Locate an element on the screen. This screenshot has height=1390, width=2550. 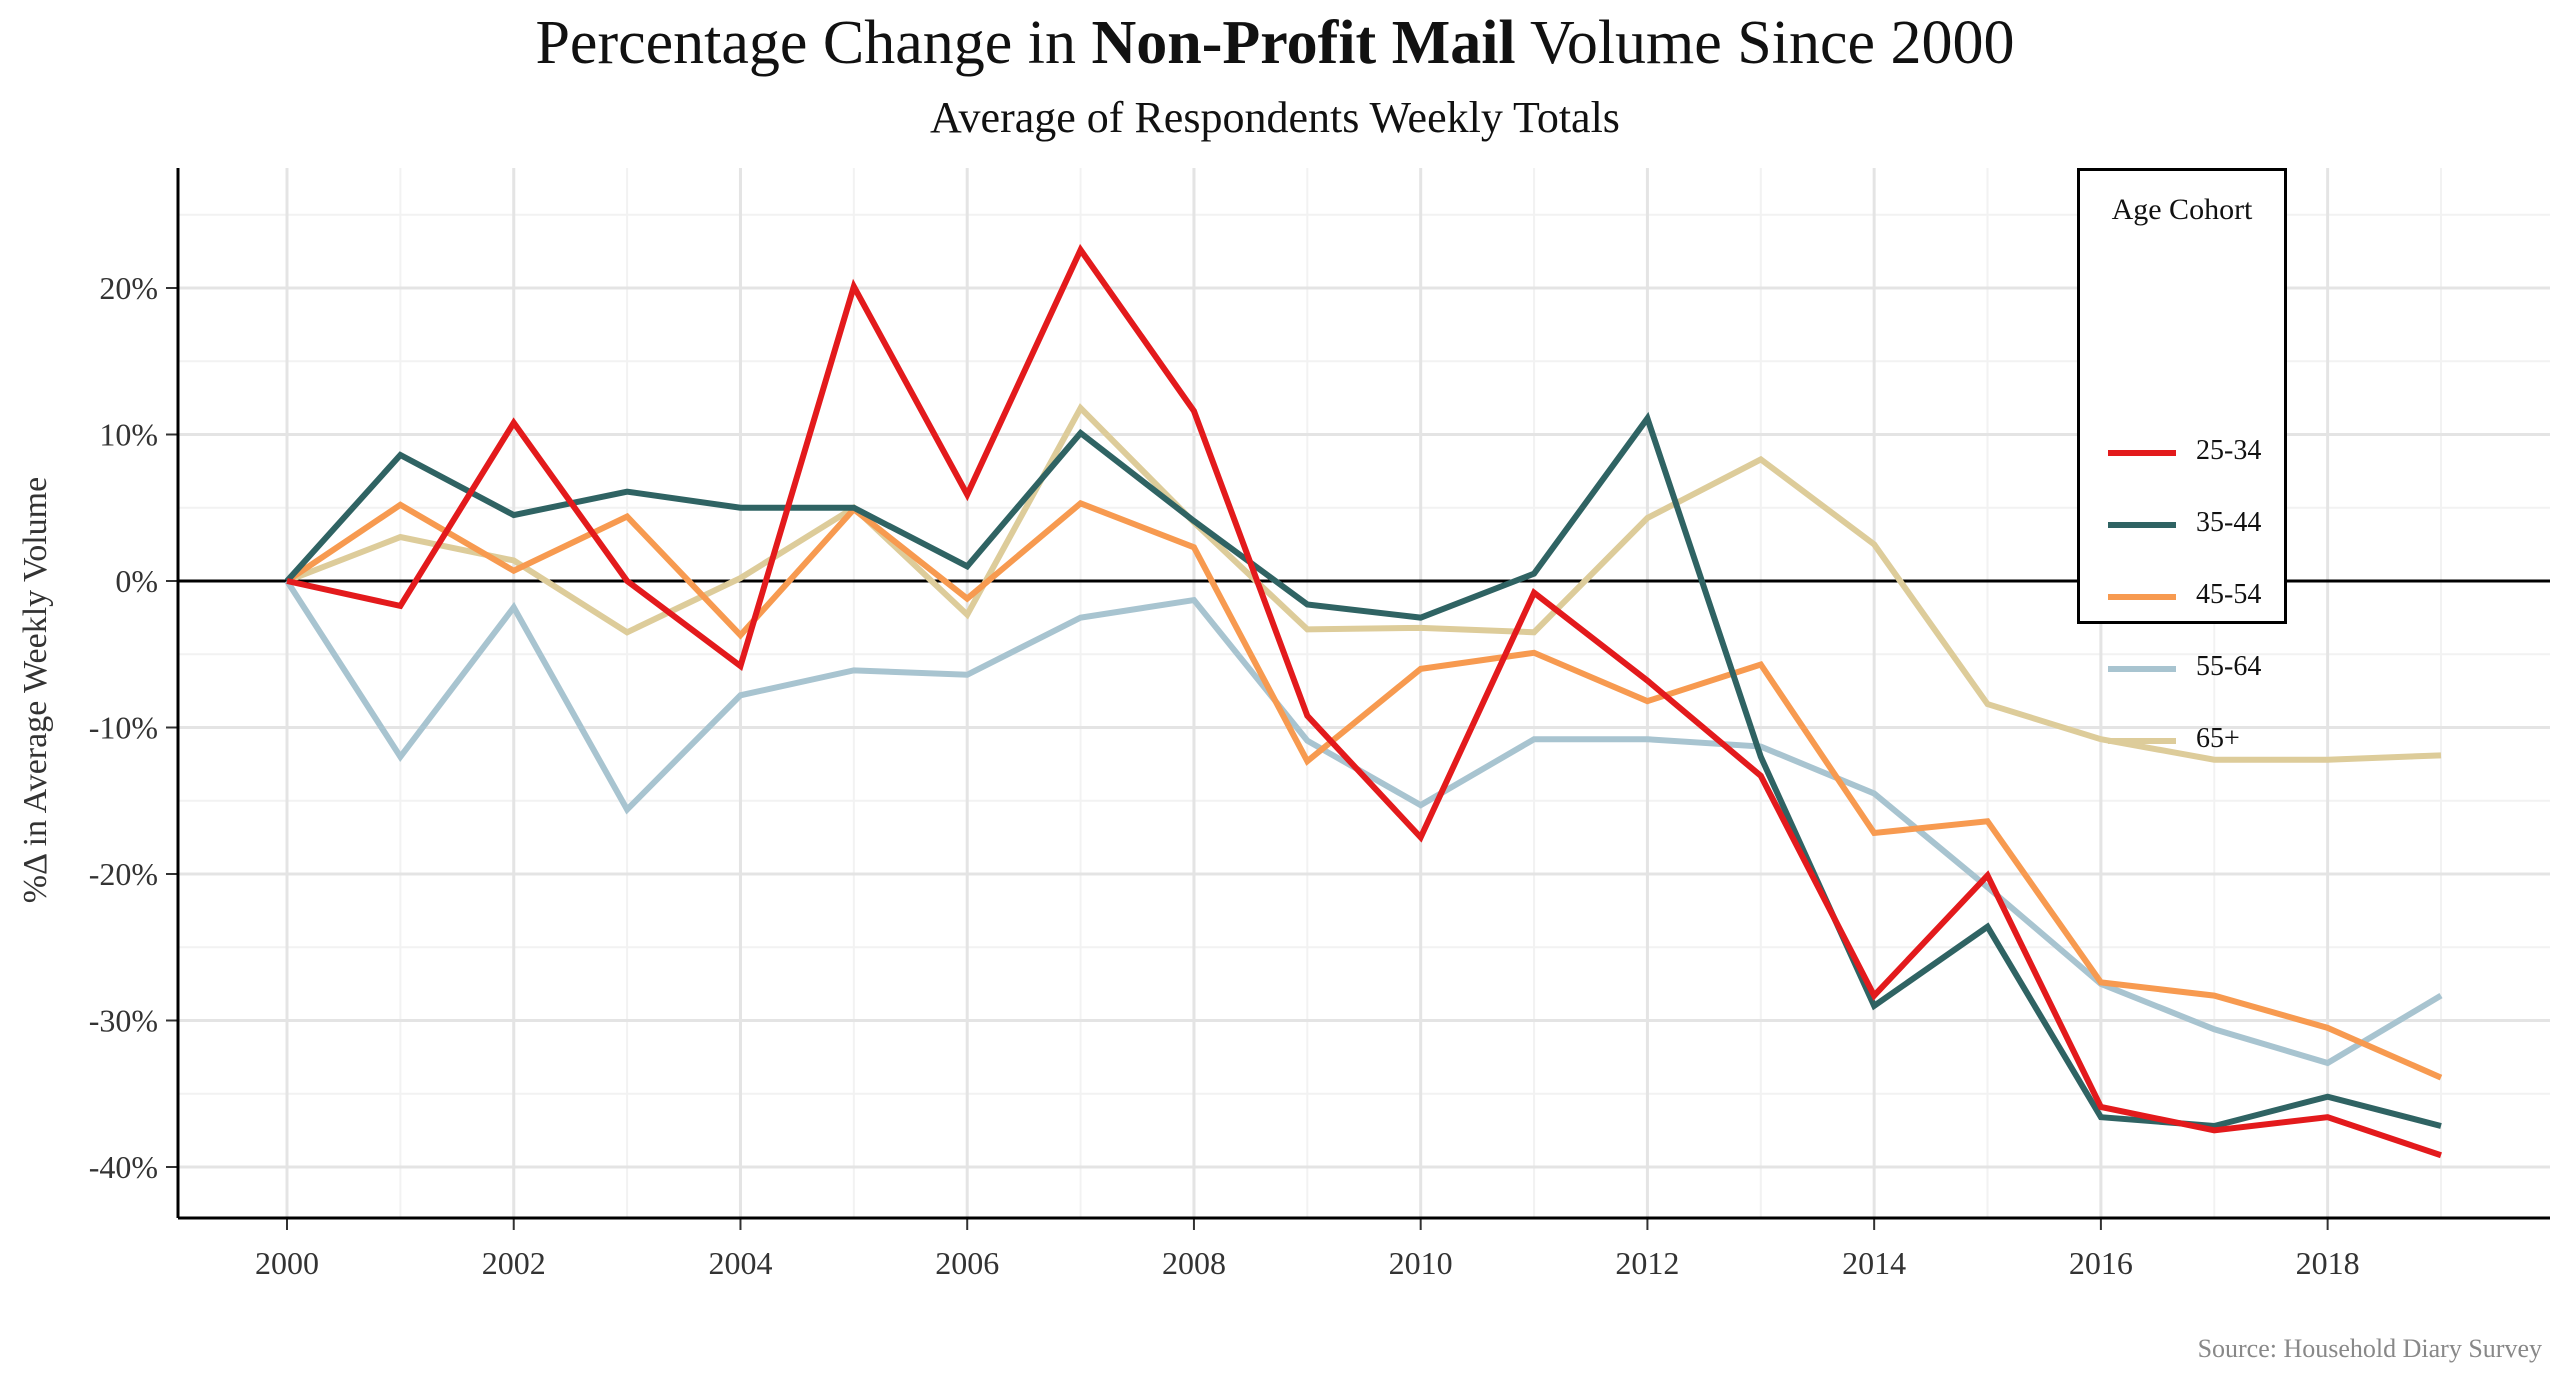
x-tick-label: 2018 is located at coordinates (2328, 1263).